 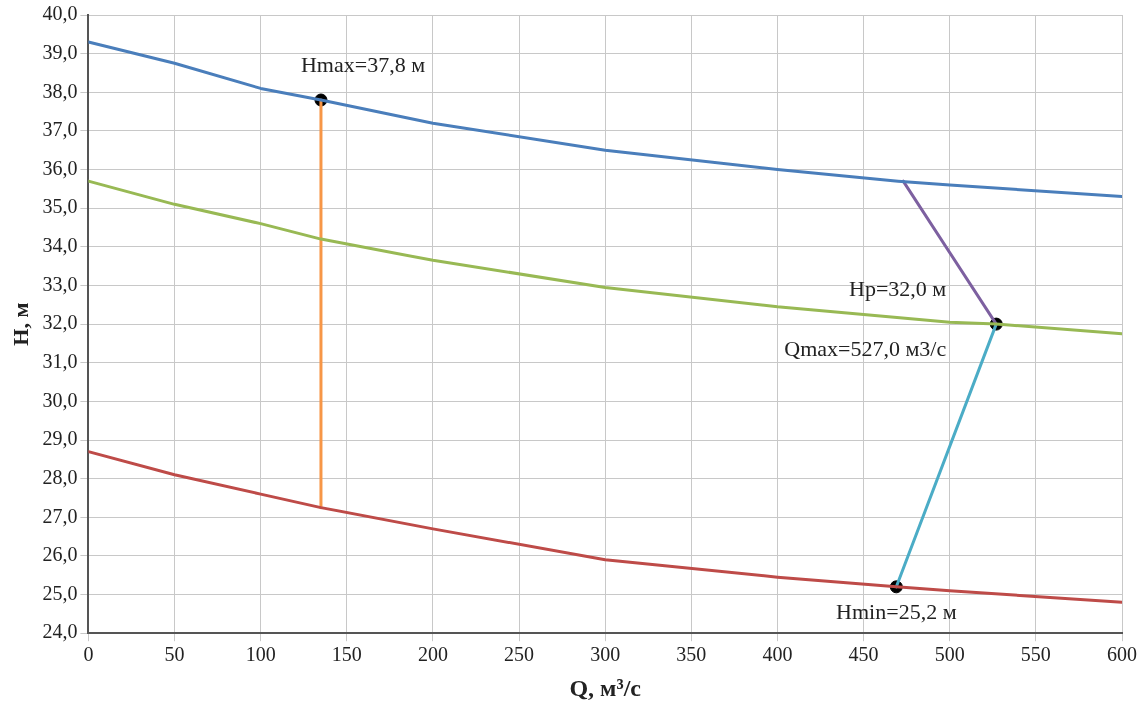 I want to click on x-tick-label: 150, so click(x=346, y=654).